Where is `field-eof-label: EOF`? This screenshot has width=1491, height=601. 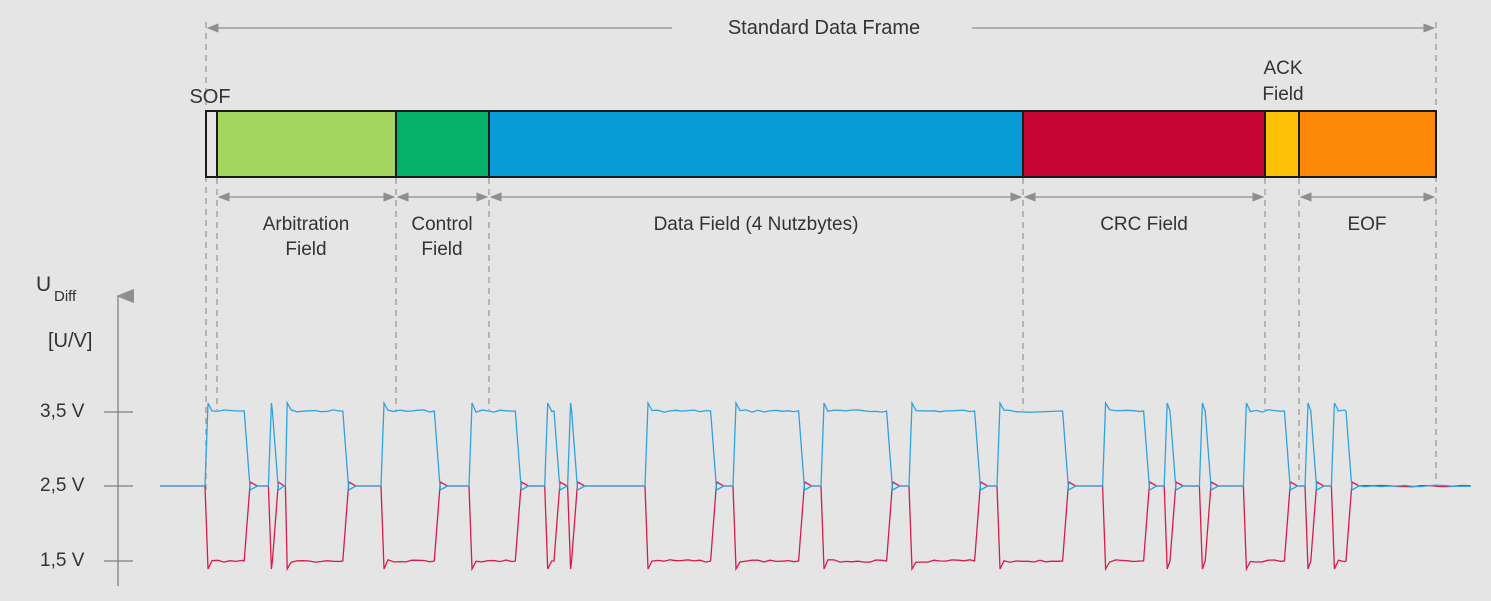
field-eof-label: EOF is located at coordinates (1366, 224).